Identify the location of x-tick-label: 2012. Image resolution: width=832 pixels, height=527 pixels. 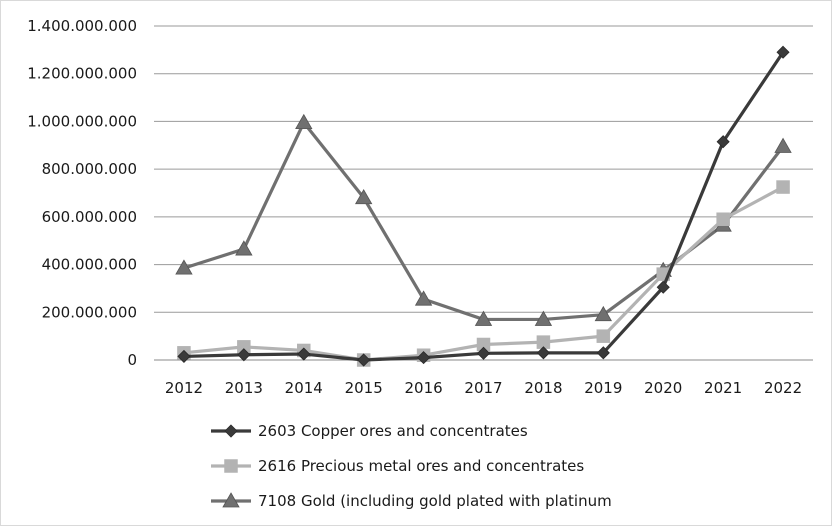
(184, 388).